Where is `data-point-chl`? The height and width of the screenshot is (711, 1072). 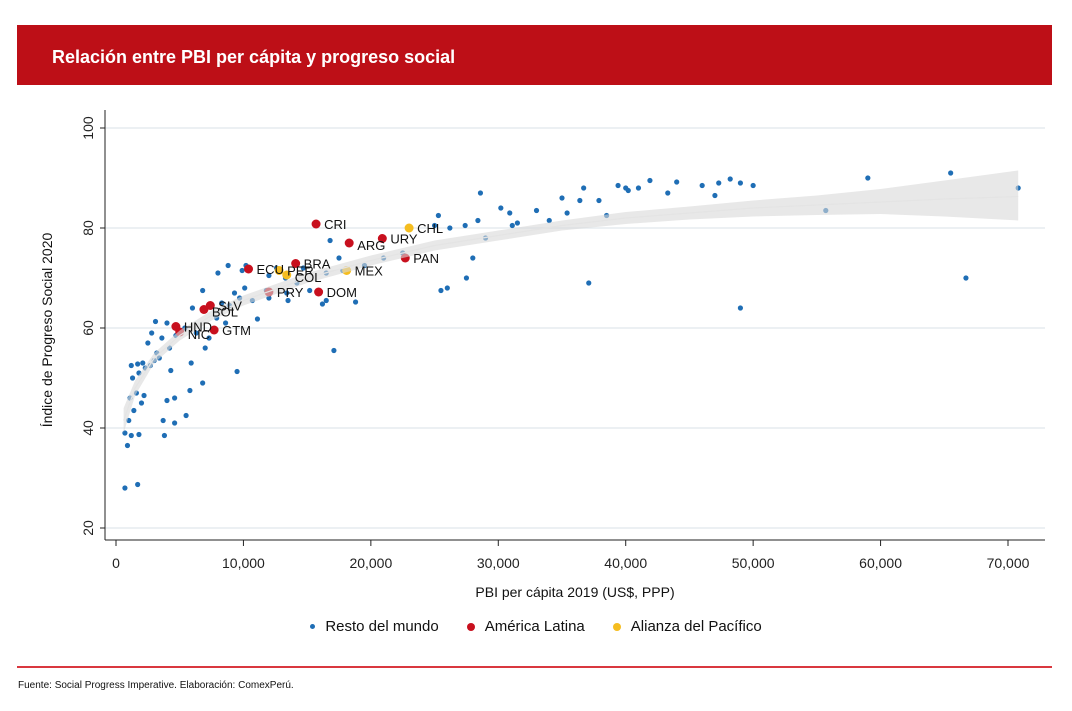 data-point-chl is located at coordinates (409, 228).